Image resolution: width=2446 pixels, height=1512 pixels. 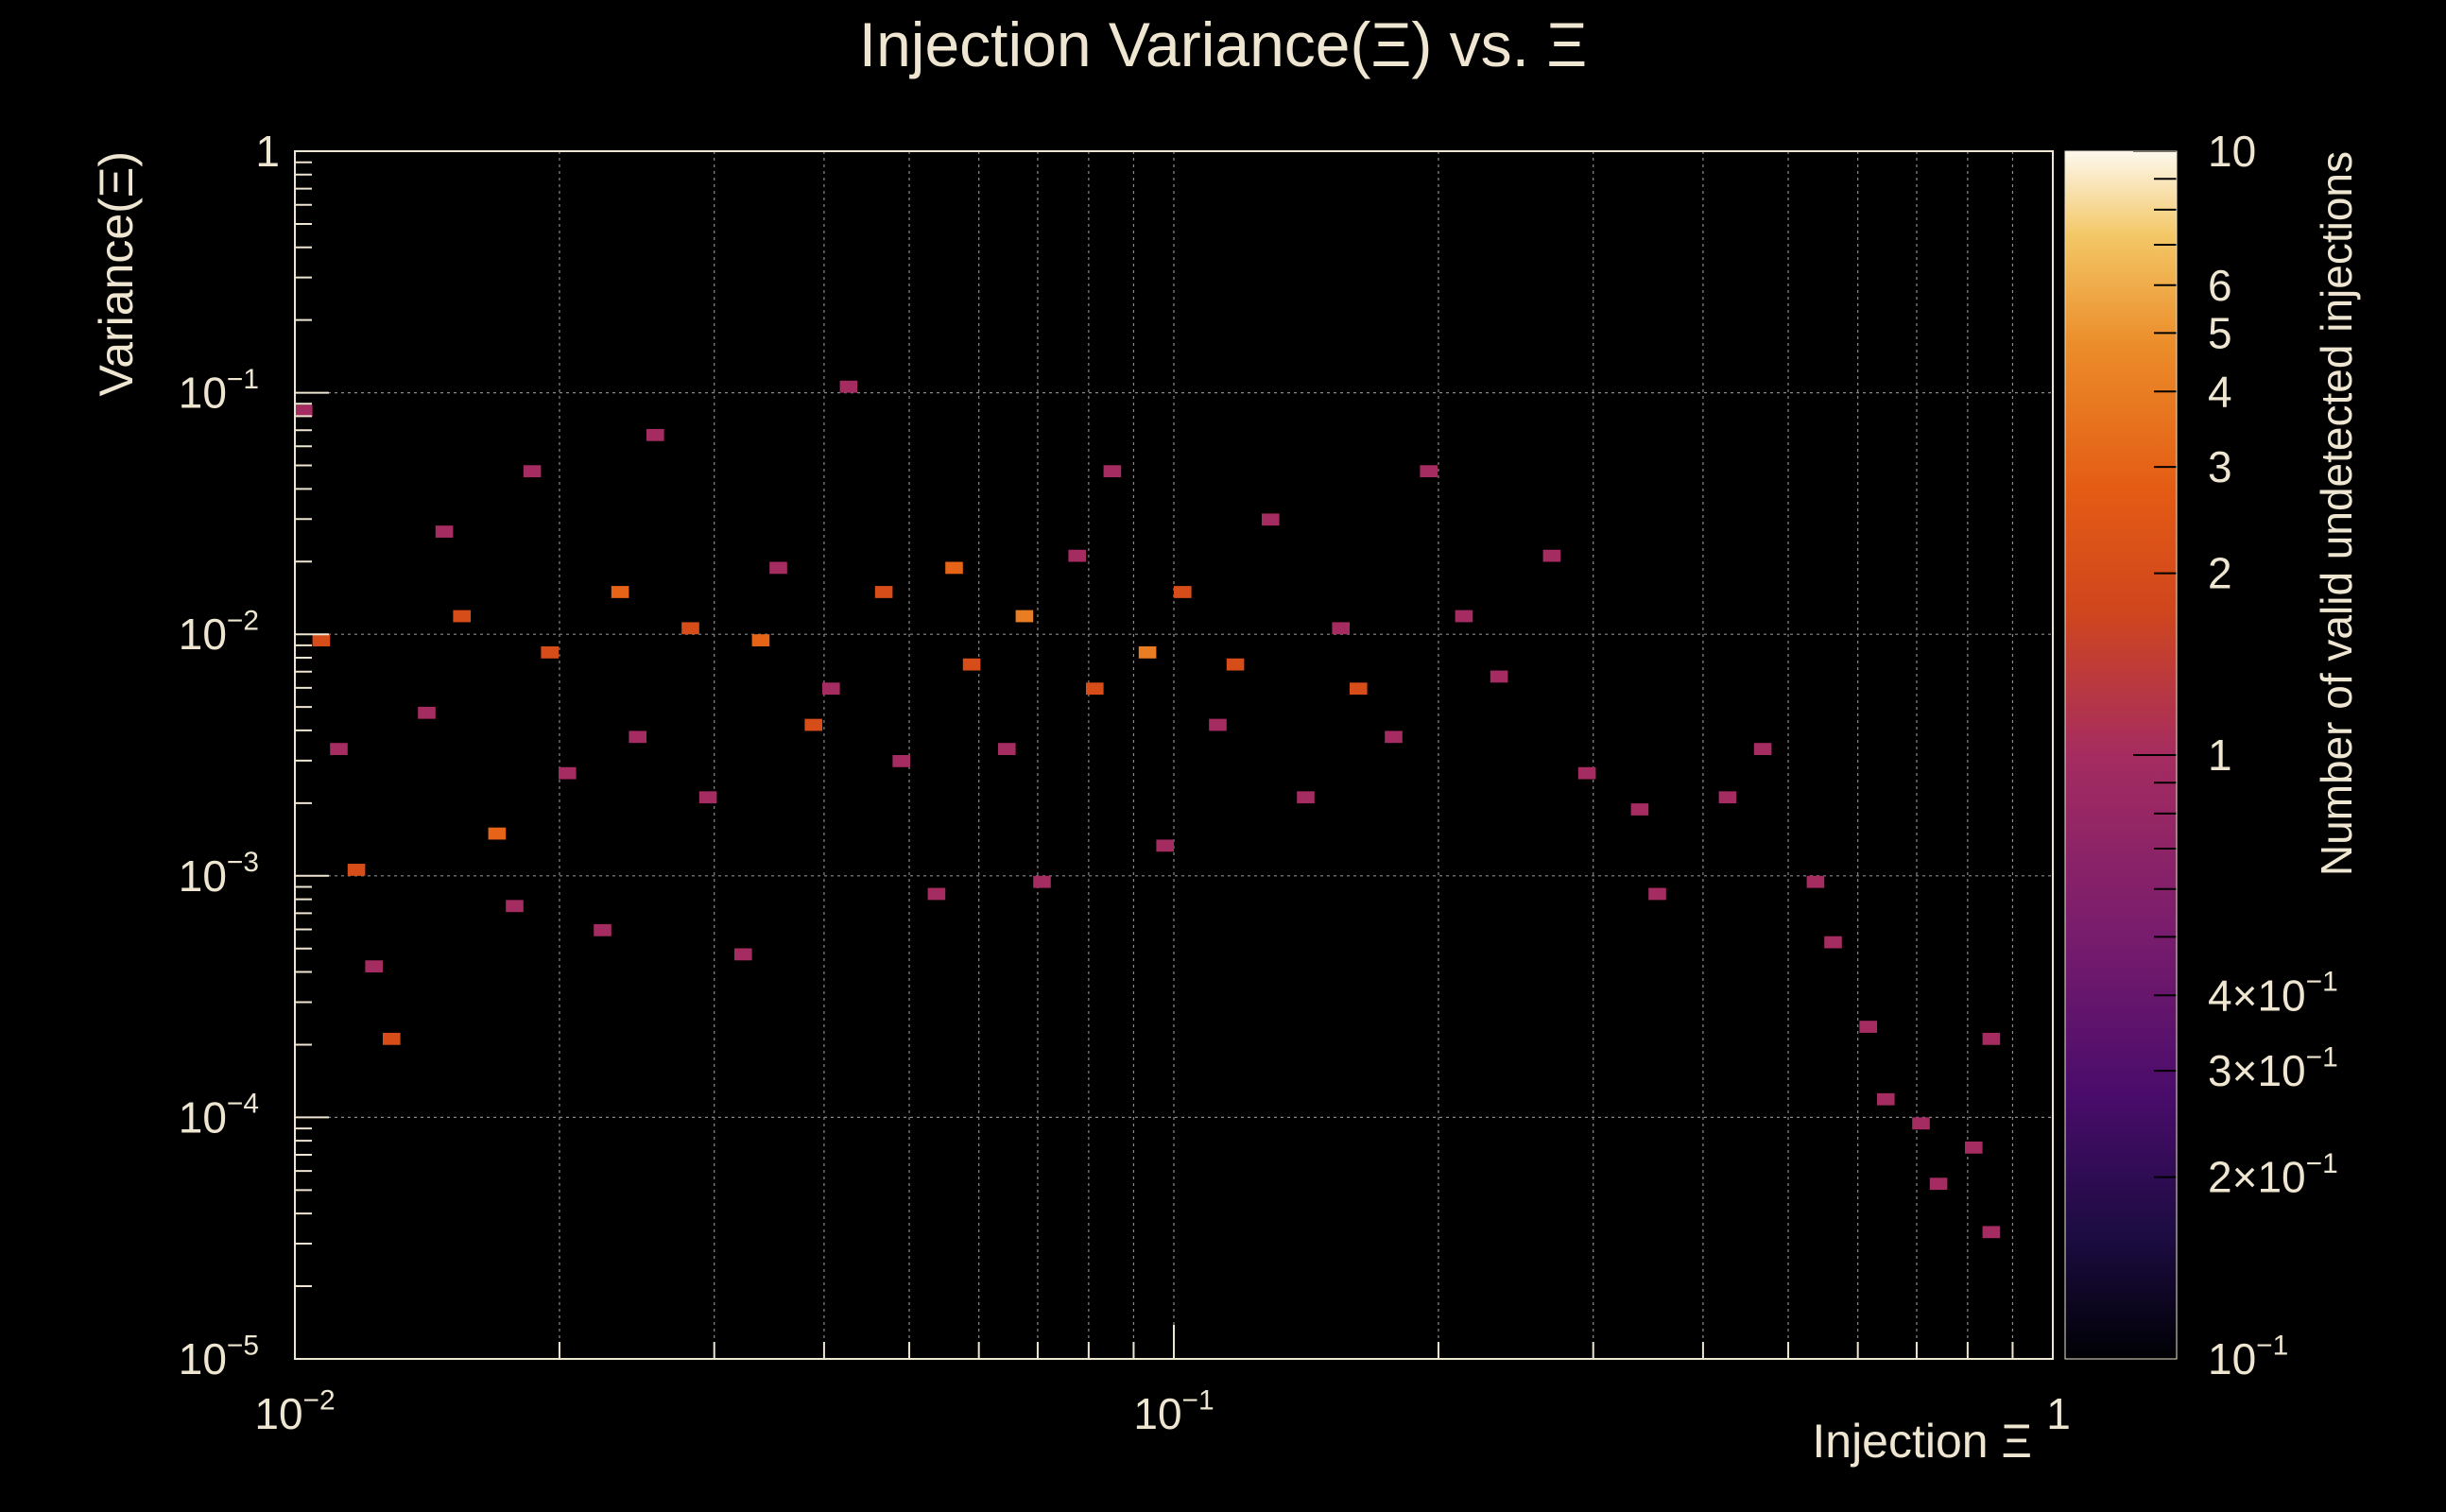 What do you see at coordinates (2273, 994) in the screenshot?
I see `colorbar-tick-label: 4×10⁻¹` at bounding box center [2273, 994].